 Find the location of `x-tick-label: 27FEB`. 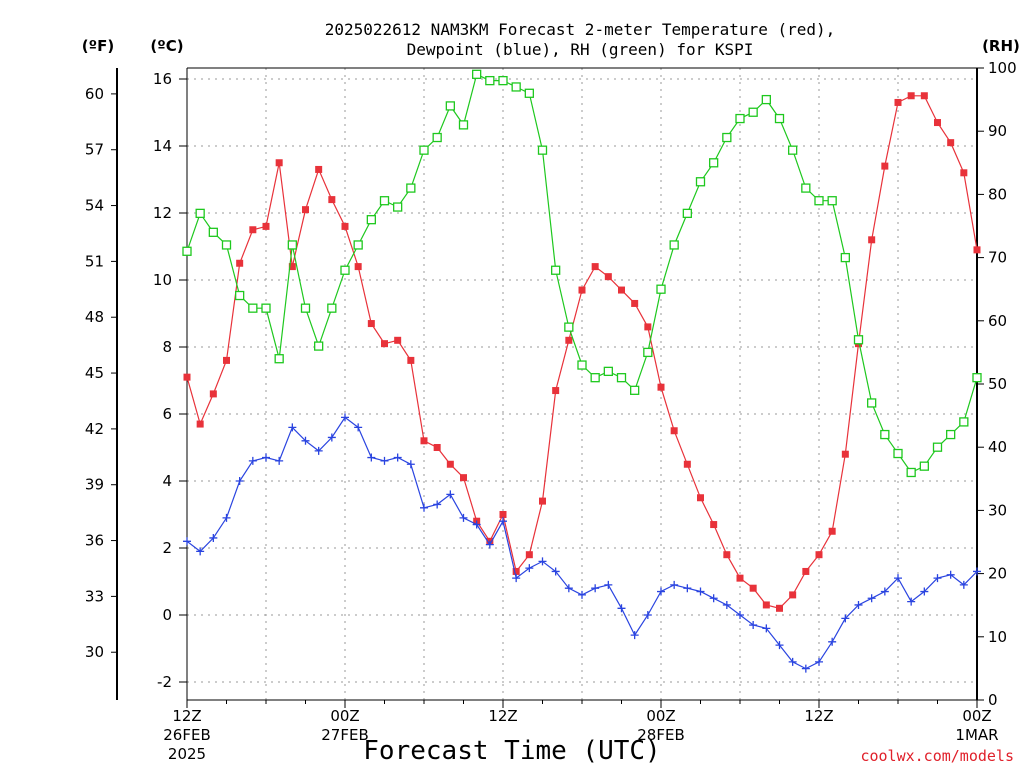

x-tick-label: 27FEB is located at coordinates (344, 735).